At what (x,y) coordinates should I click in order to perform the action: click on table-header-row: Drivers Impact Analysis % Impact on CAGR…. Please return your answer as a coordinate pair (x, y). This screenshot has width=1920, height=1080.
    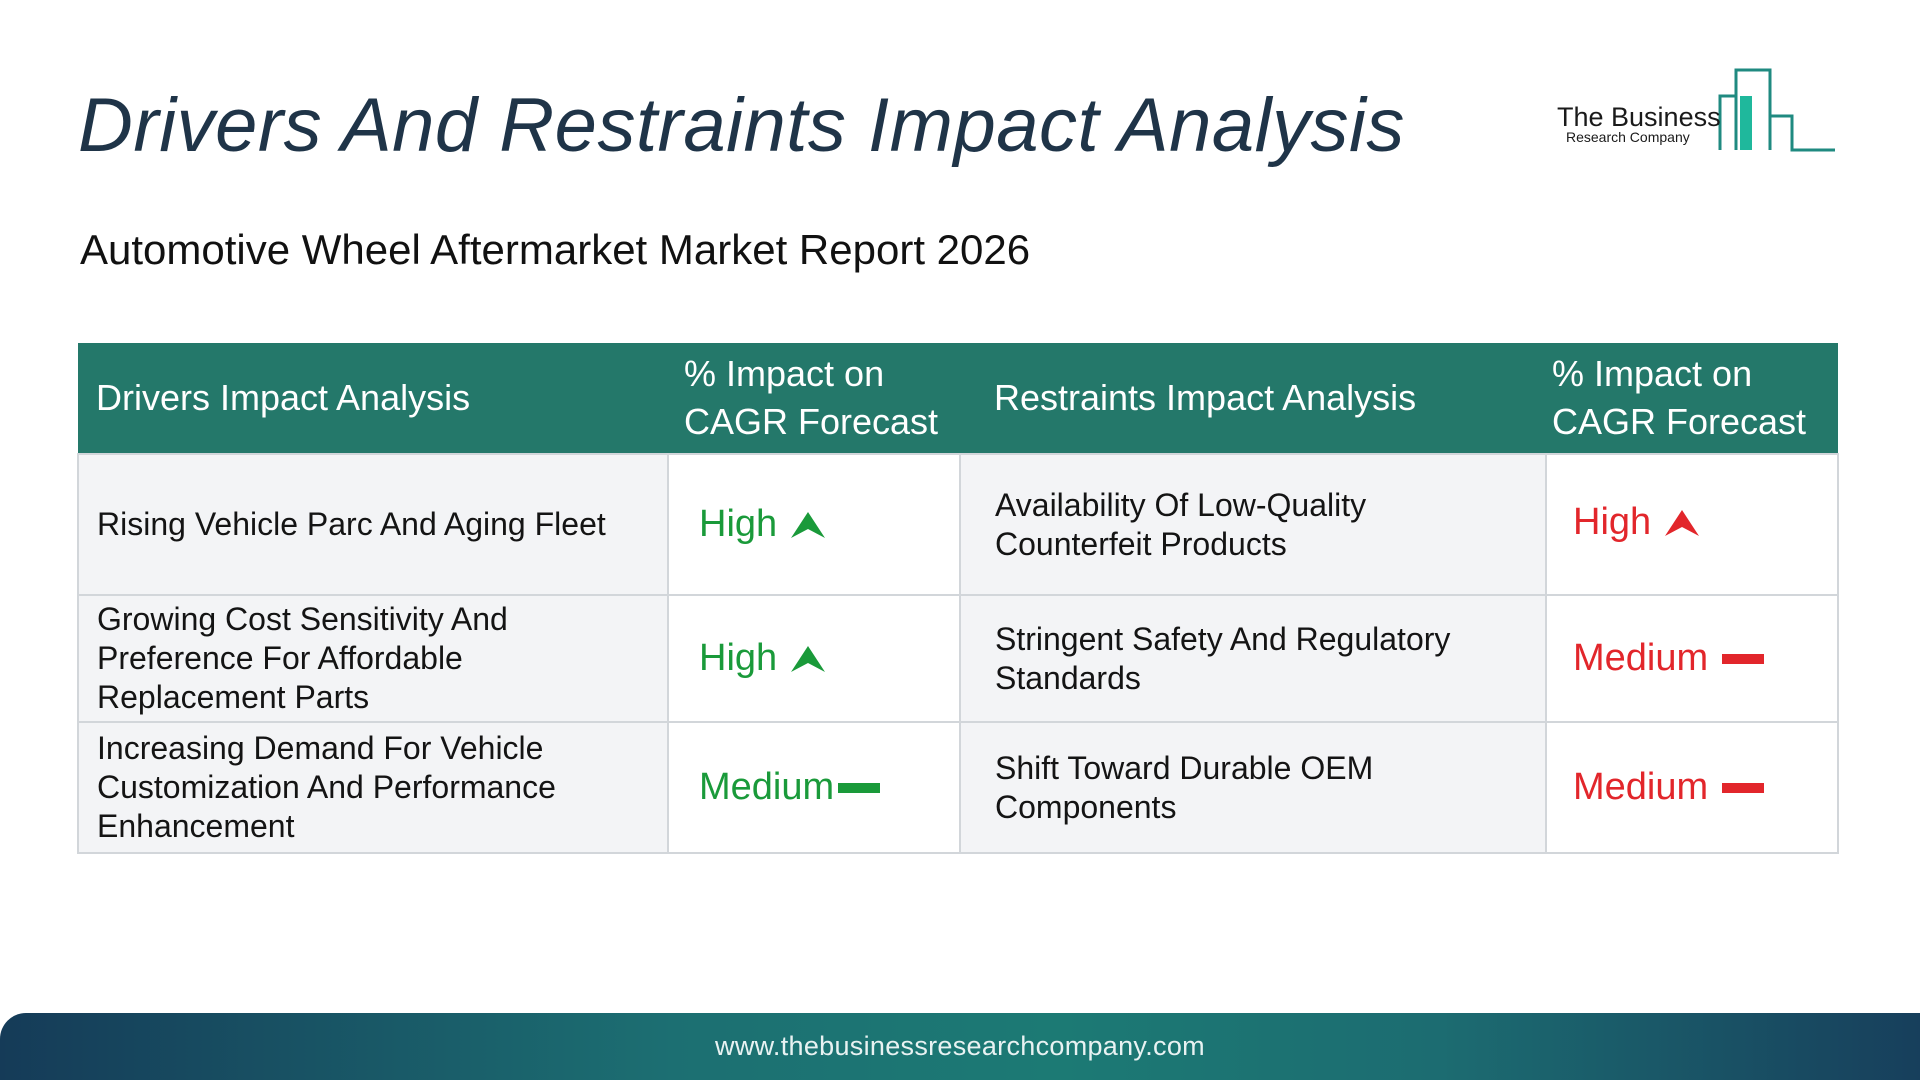
    Looking at the image, I should click on (958, 398).